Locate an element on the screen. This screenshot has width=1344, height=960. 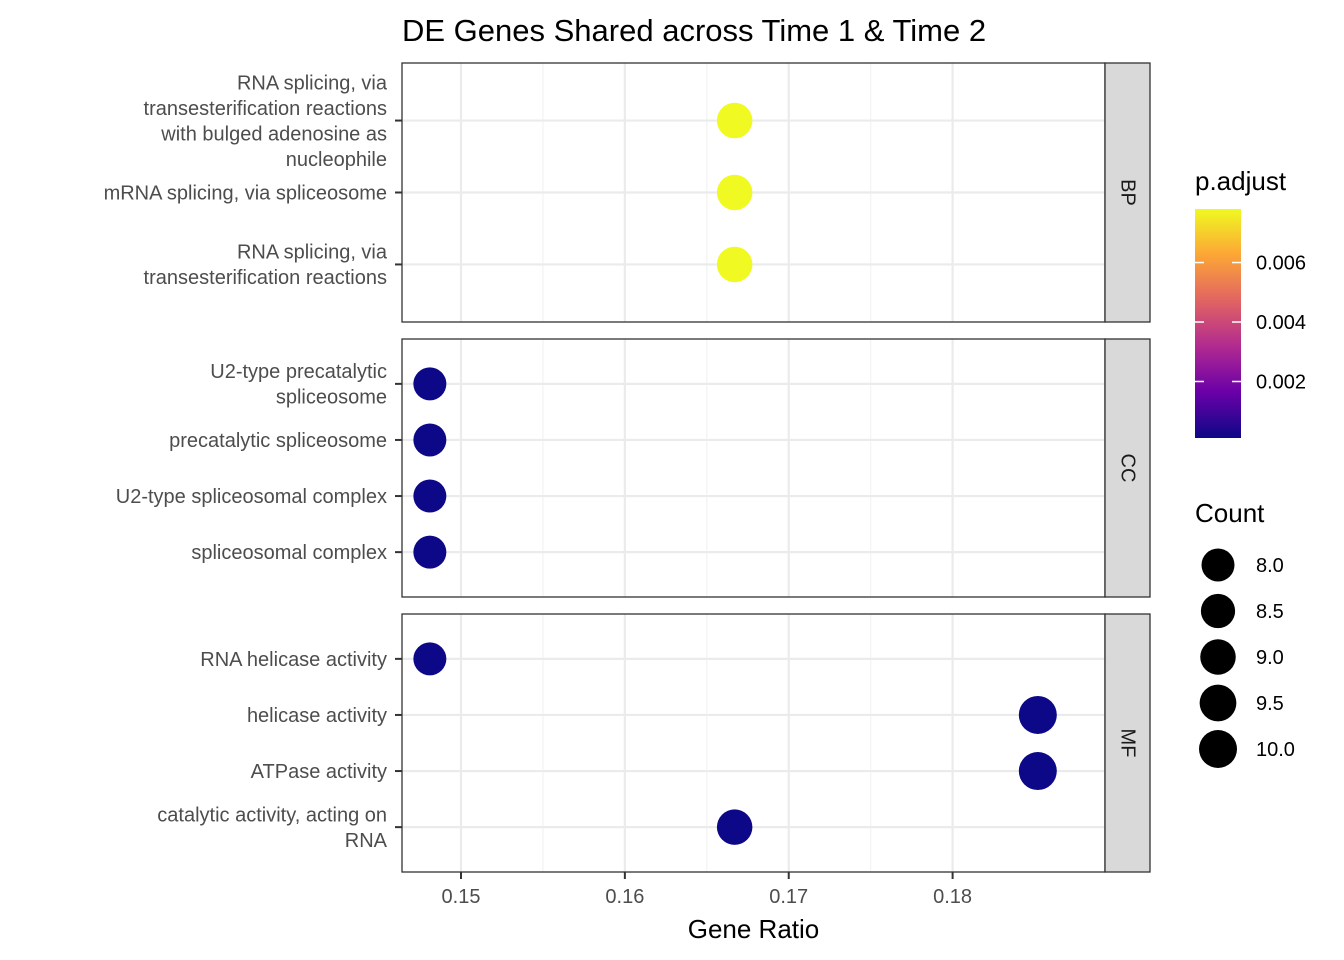
color-bar-label: 0.006 is located at coordinates (1281, 264).